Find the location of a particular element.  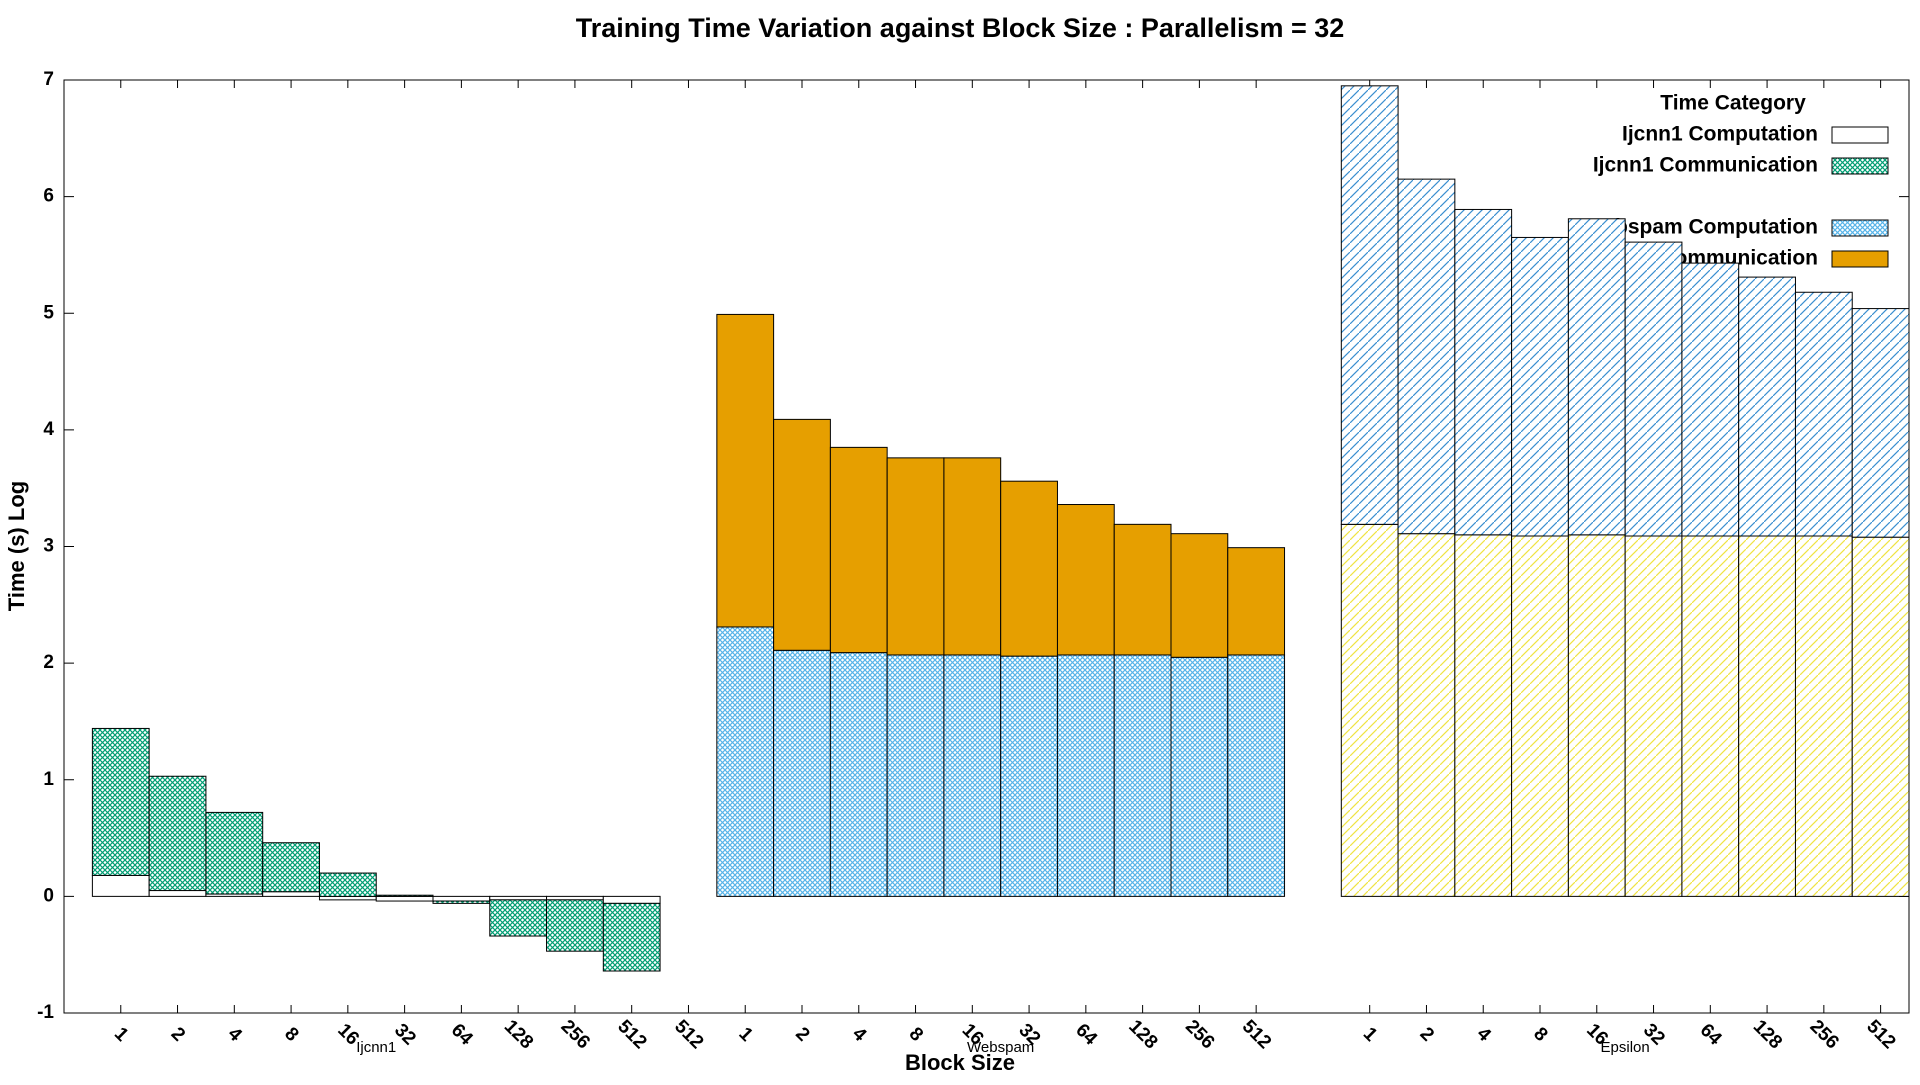

y-tick-label: 5 is located at coordinates (48, 312).